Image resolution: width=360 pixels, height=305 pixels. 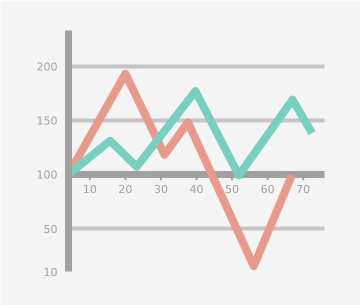 What do you see at coordinates (303, 189) in the screenshot?
I see `x-tick-label: 70` at bounding box center [303, 189].